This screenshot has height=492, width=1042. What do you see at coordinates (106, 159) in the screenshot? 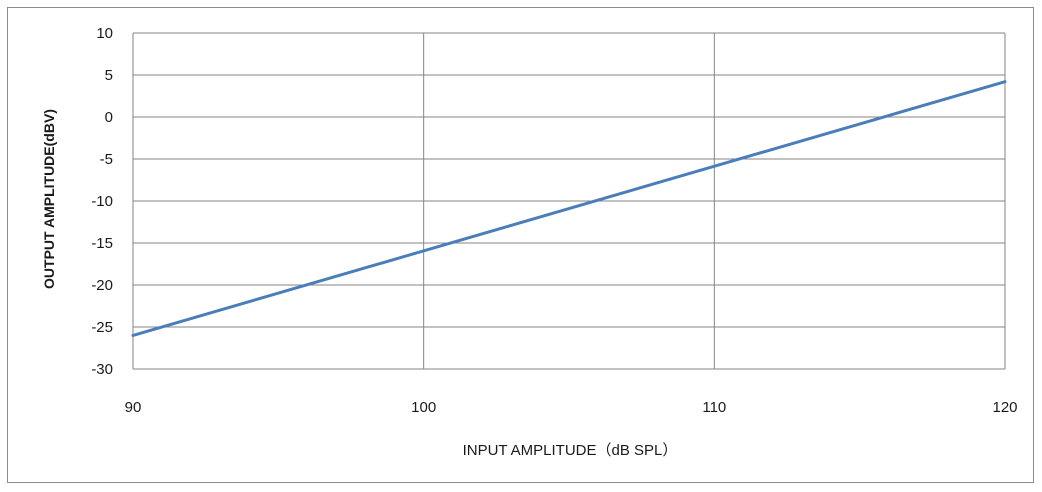
I see `y-tick-label: -5` at bounding box center [106, 159].